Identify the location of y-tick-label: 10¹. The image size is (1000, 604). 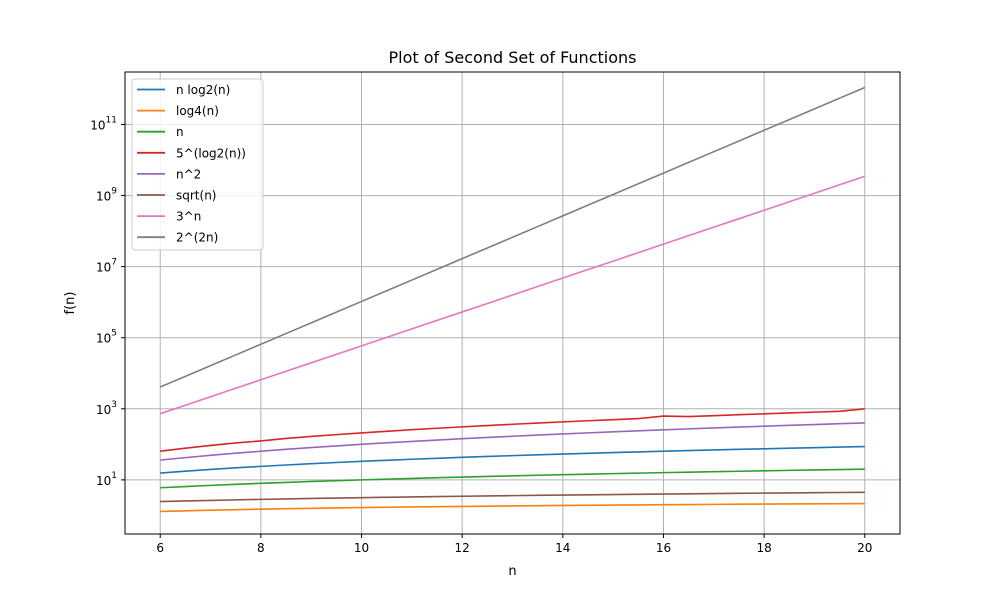
(106, 479).